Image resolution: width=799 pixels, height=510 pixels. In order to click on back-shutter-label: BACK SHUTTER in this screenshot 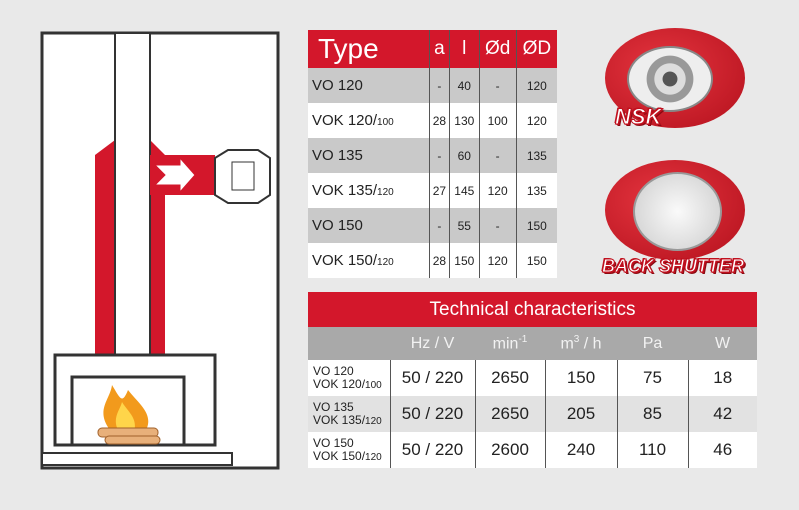, I will do `click(673, 266)`.